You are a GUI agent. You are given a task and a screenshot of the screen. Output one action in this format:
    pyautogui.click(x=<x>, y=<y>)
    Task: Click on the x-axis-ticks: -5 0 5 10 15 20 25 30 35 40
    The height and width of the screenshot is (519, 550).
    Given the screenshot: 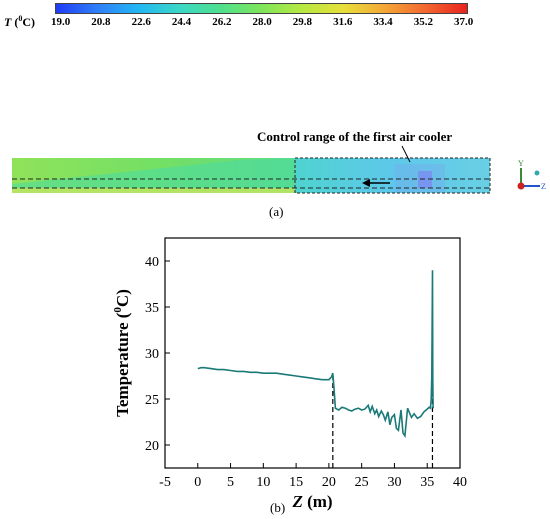 What is the action you would take?
    pyautogui.click(x=313, y=476)
    